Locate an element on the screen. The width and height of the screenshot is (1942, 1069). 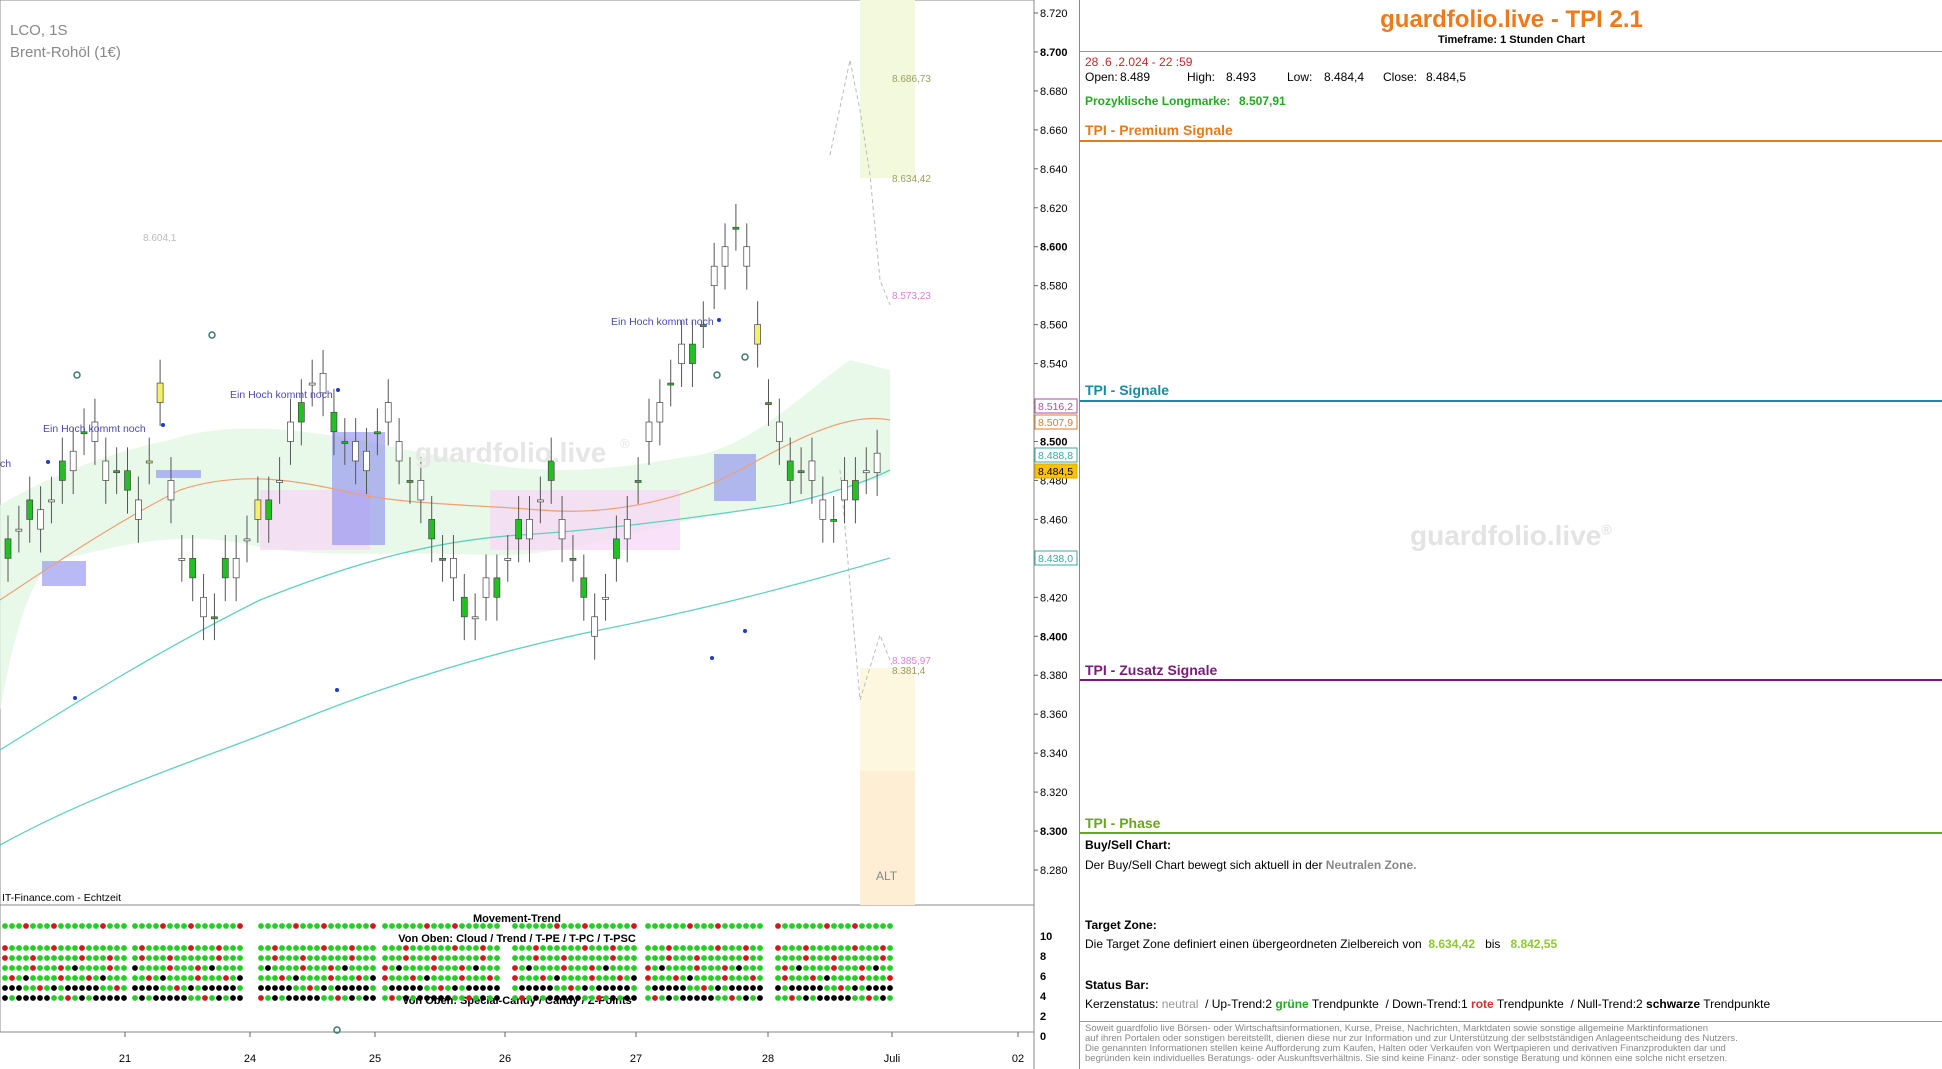
timeframe-label: Timeframe: 1 Stunden Chart is located at coordinates (1511, 40).